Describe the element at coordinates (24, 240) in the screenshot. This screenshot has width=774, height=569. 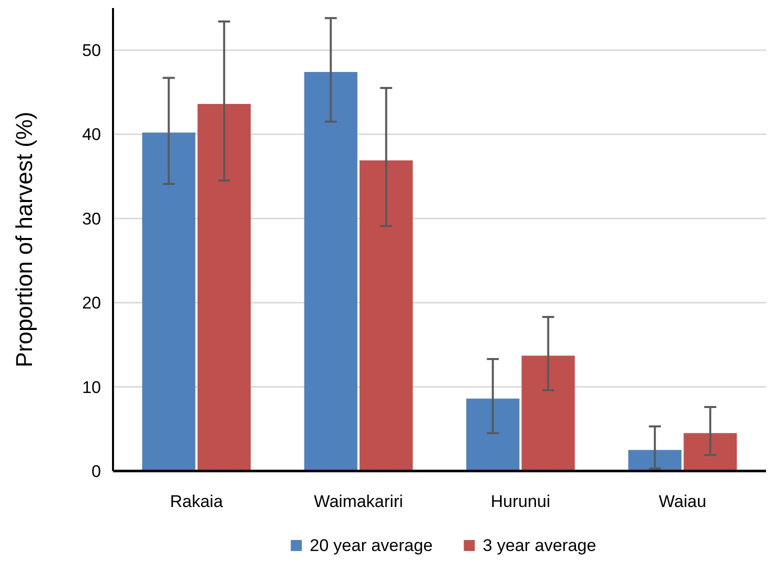
I see `y-axis-title: Proportion of harvest (%)` at that location.